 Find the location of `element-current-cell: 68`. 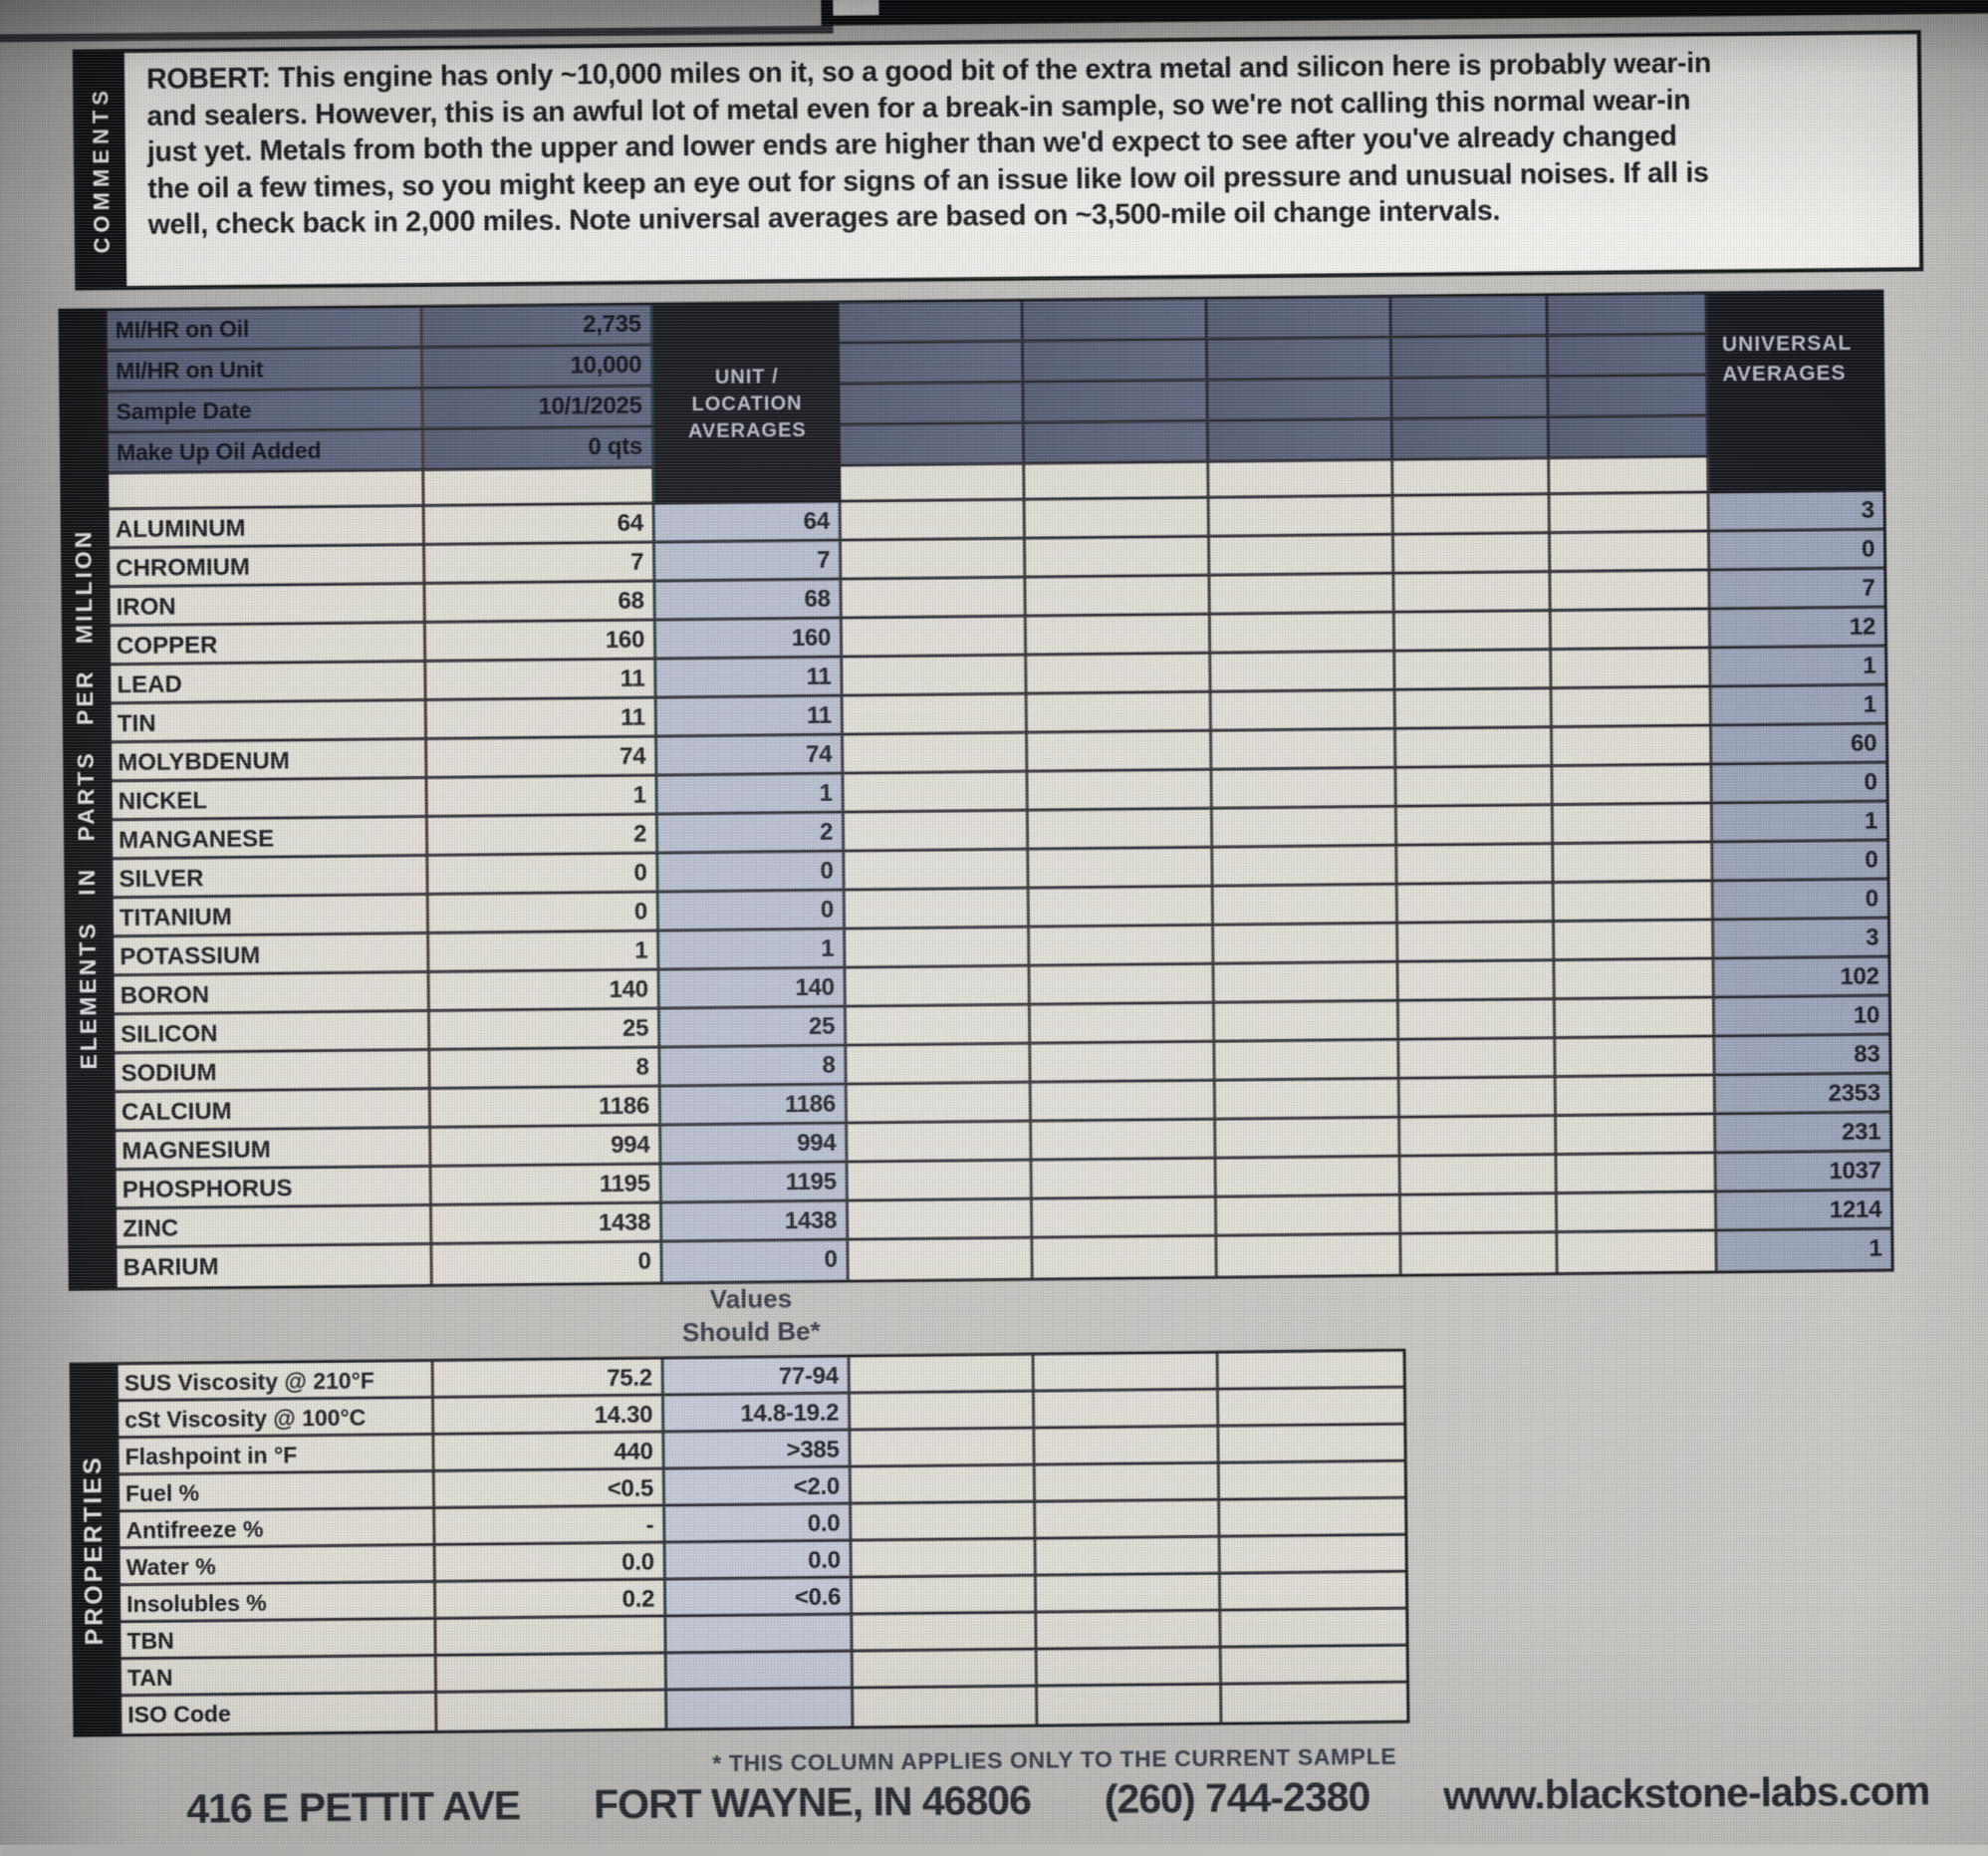

element-current-cell: 68 is located at coordinates (540, 602).